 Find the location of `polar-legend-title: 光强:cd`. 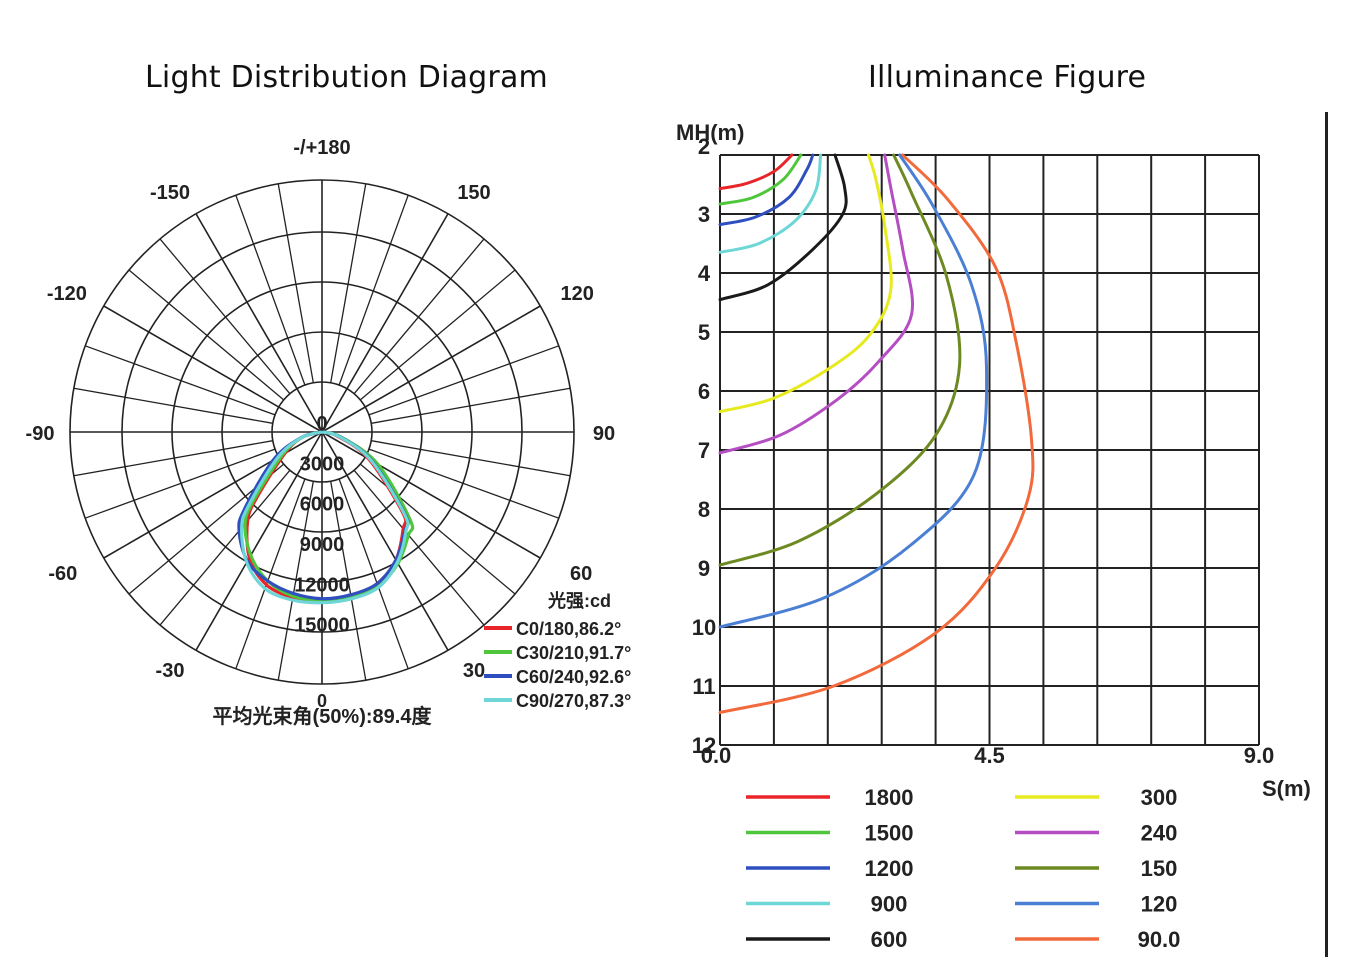

polar-legend-title: 光强:cd is located at coordinates (579, 600).